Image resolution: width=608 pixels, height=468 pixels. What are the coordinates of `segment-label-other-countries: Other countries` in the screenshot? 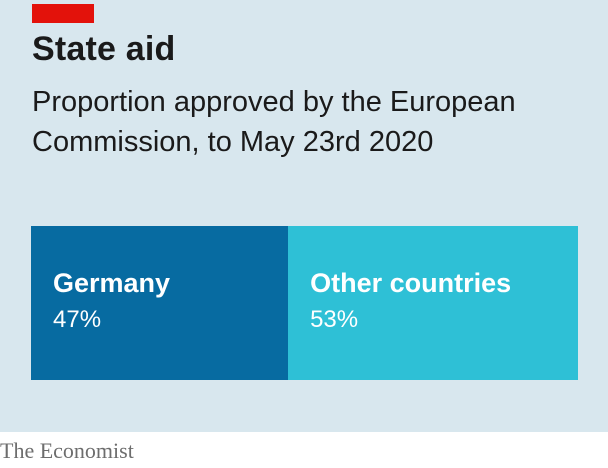 It's located at (411, 283).